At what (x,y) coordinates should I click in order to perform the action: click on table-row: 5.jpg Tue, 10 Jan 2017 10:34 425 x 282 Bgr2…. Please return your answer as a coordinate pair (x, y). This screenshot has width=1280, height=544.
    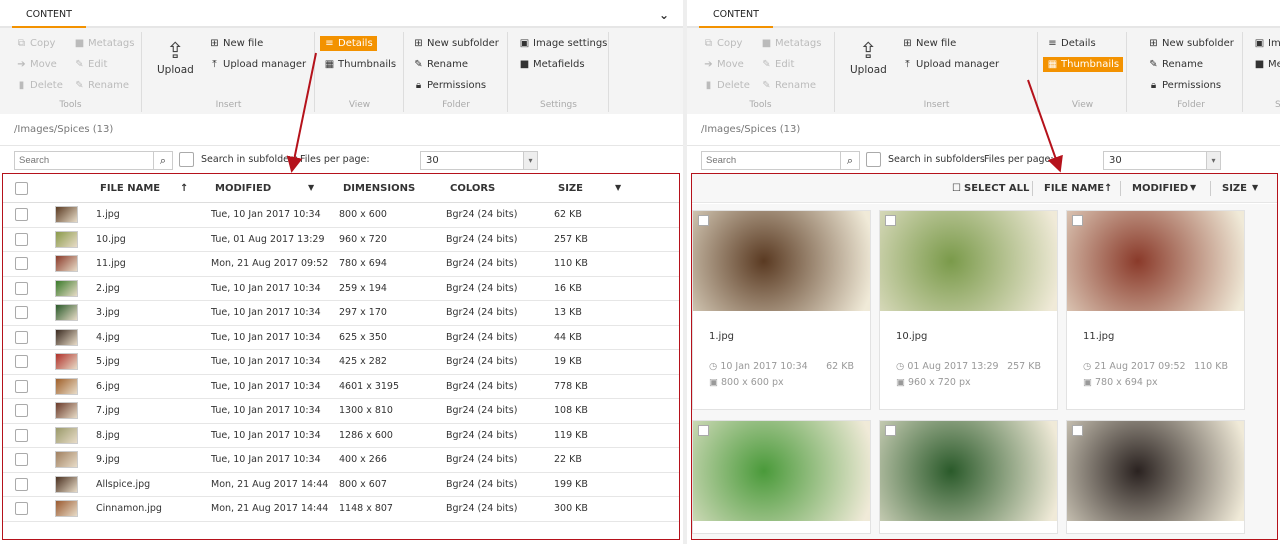
    Looking at the image, I should click on (341, 362).